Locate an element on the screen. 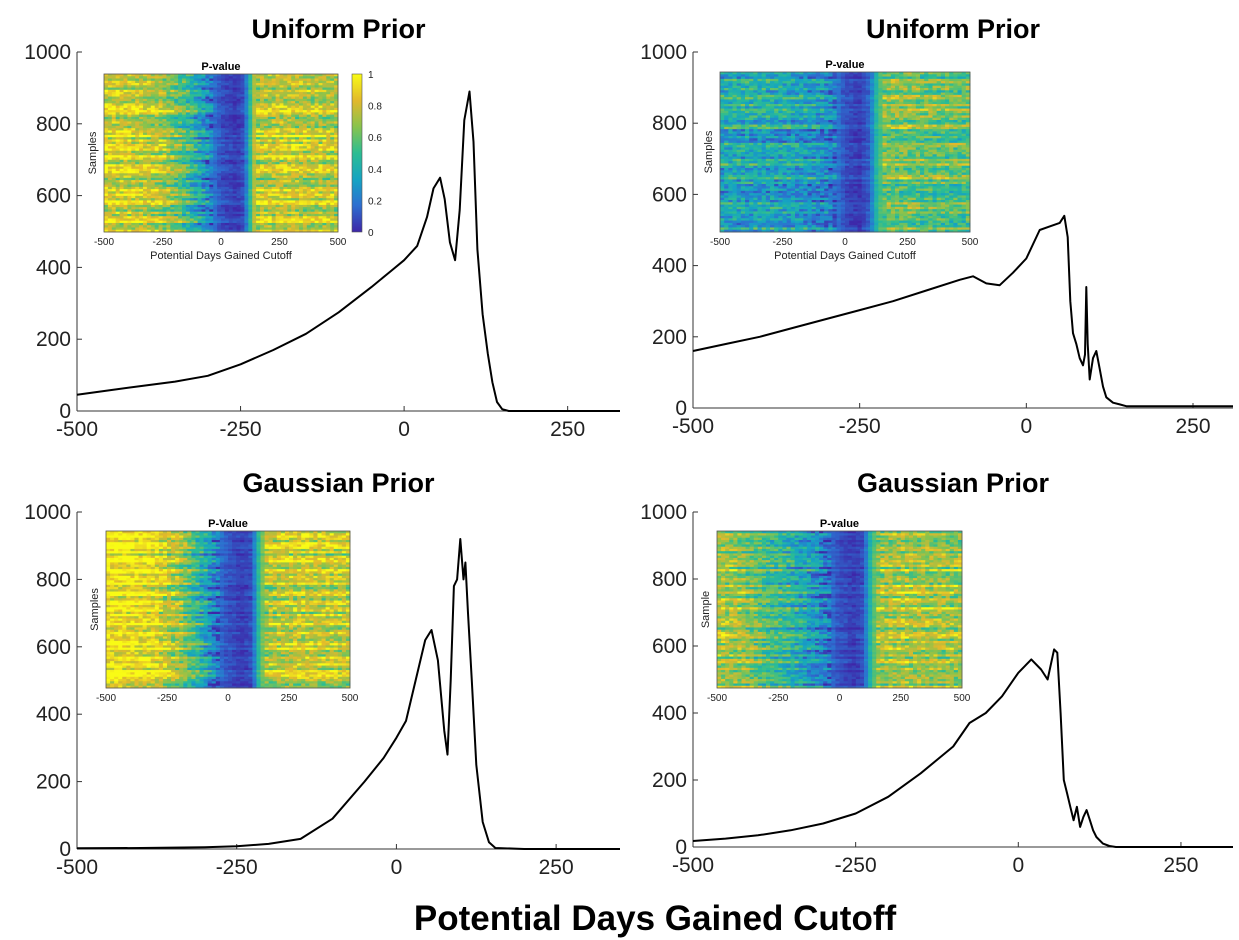 This screenshot has width=1239, height=940. chart-title: Uniform Prior is located at coordinates (953, 29).